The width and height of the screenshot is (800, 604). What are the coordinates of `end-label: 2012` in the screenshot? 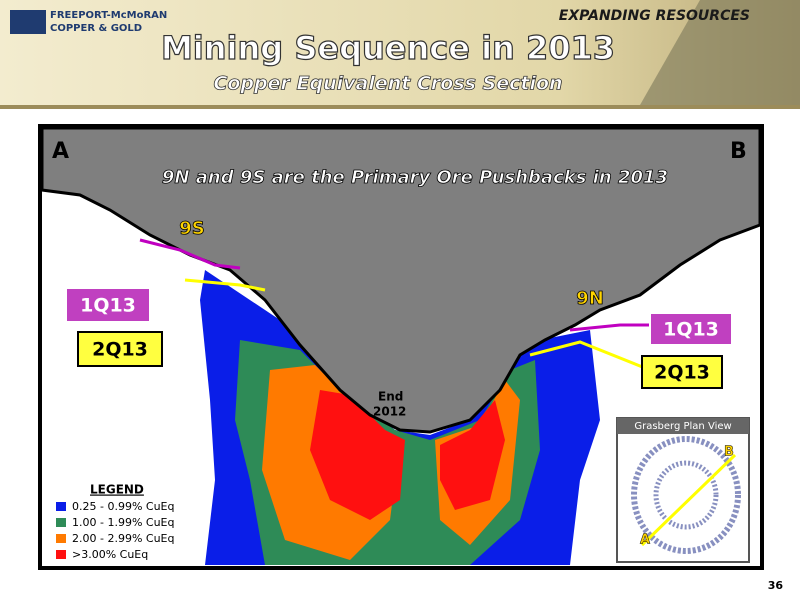 It's located at (389, 412).